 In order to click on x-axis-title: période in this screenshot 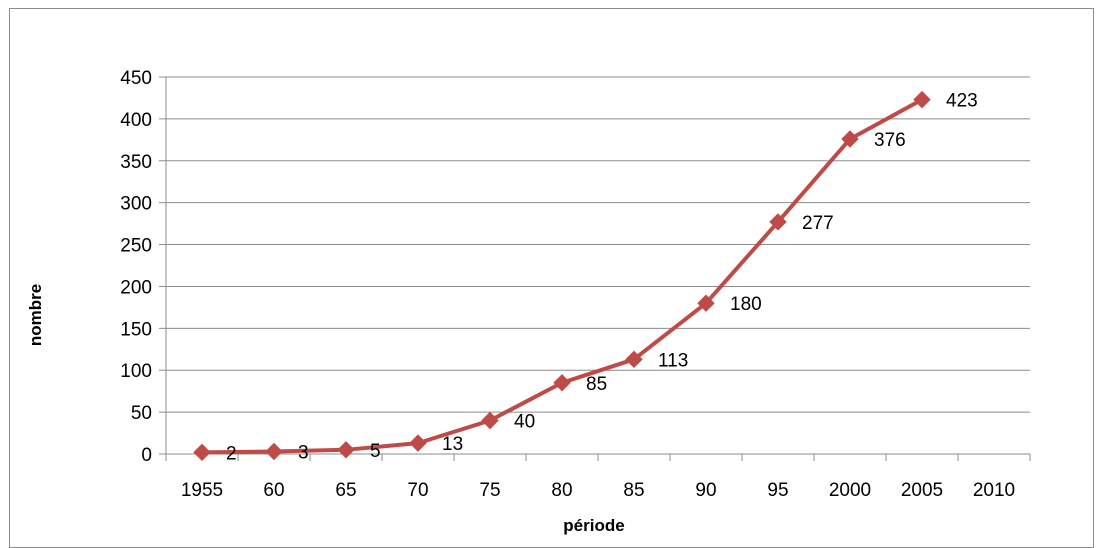, I will do `click(593, 525)`.